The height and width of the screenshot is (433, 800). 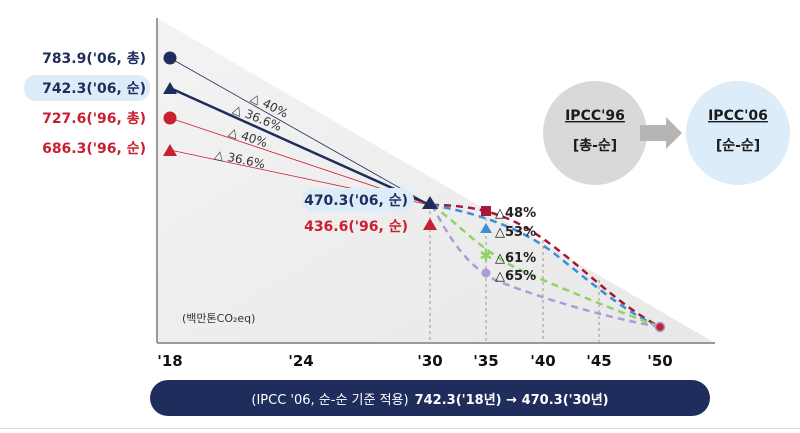 What do you see at coordinates (485, 361) in the screenshot?
I see `x-tick: '35` at bounding box center [485, 361].